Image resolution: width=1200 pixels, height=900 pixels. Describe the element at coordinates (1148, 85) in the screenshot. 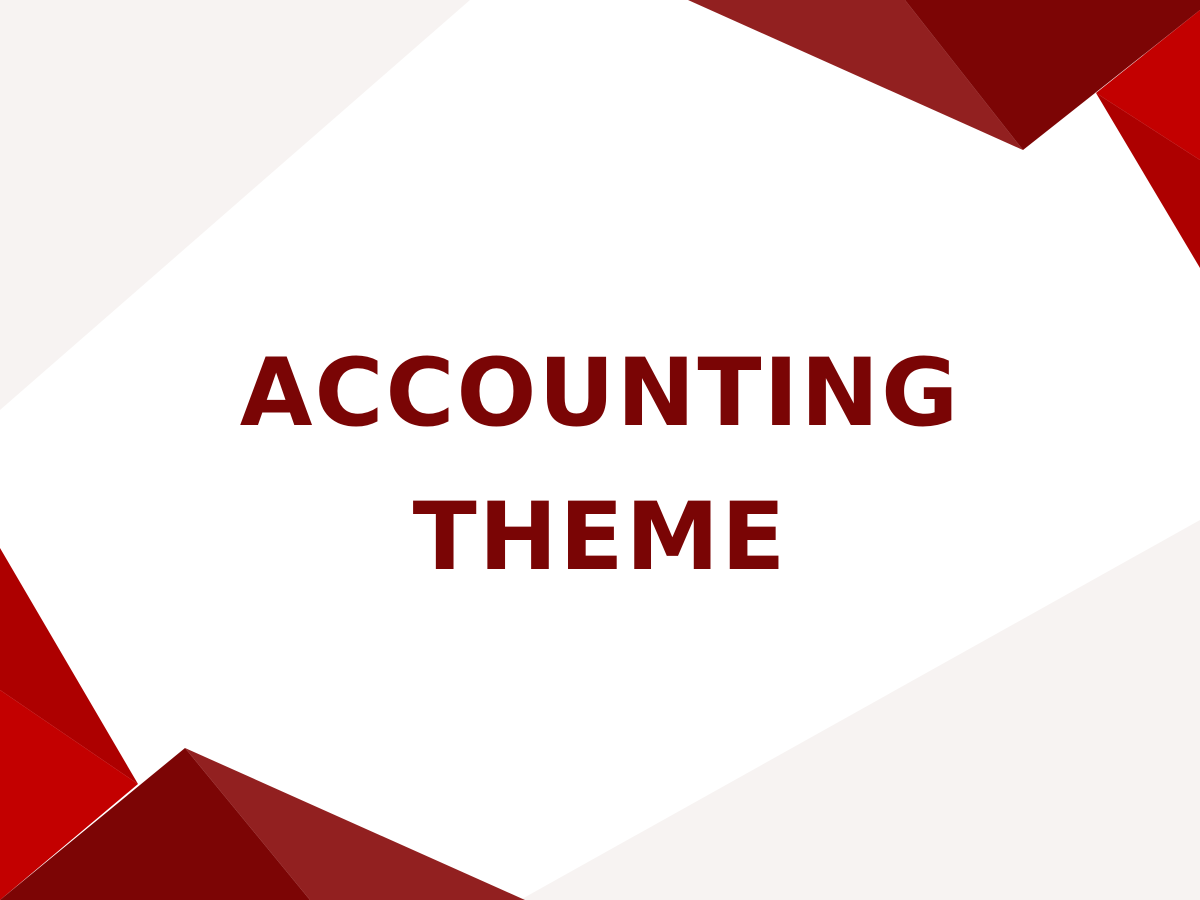

I see `shard-top-bright` at that location.